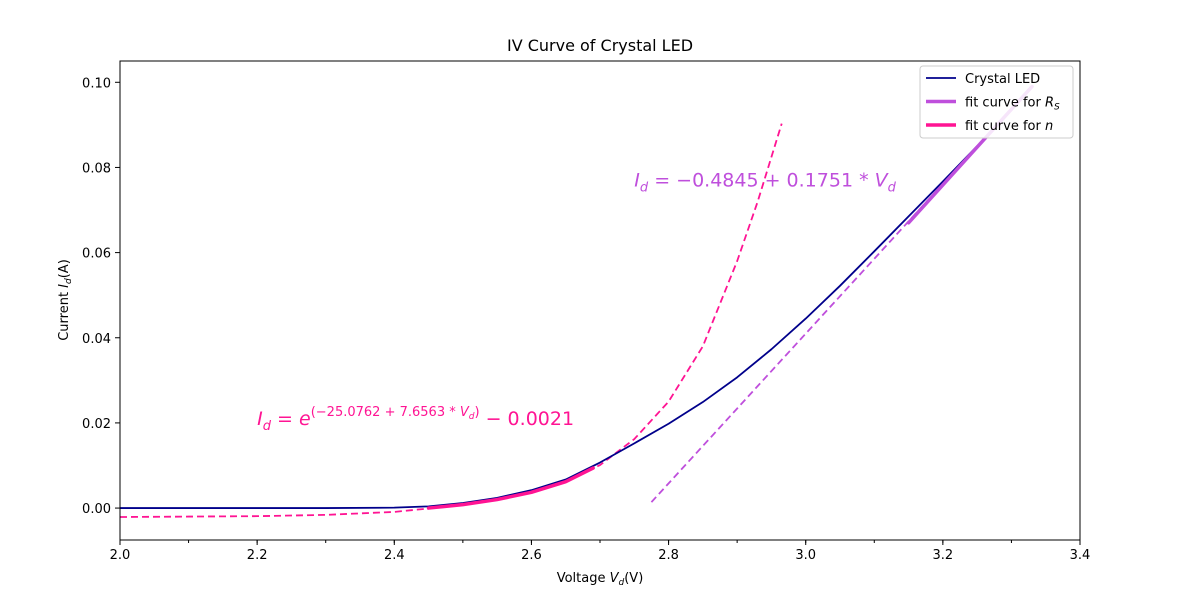  Describe the element at coordinates (668, 555) in the screenshot. I see `x-tick-label: 2.8` at that location.